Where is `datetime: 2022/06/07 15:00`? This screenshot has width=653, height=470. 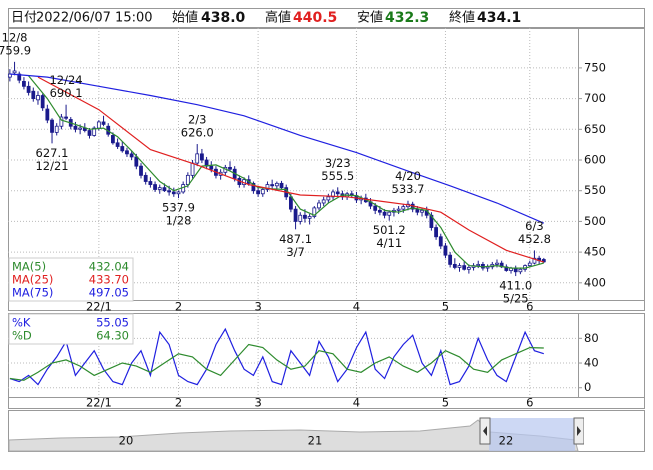
datetime: 2022/06/07 15:00 is located at coordinates (94, 18).